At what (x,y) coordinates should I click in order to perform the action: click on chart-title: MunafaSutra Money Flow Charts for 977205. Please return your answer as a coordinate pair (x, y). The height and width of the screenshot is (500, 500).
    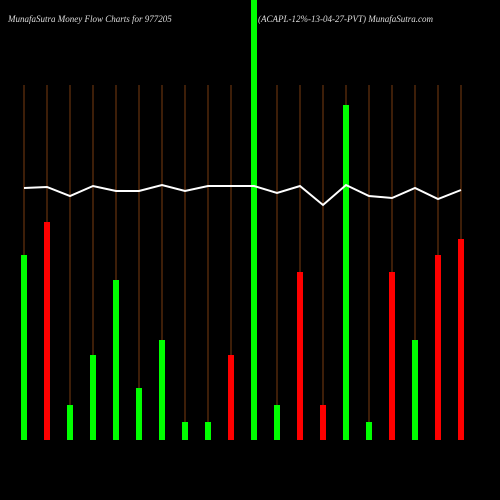
    Looking at the image, I should click on (89, 19).